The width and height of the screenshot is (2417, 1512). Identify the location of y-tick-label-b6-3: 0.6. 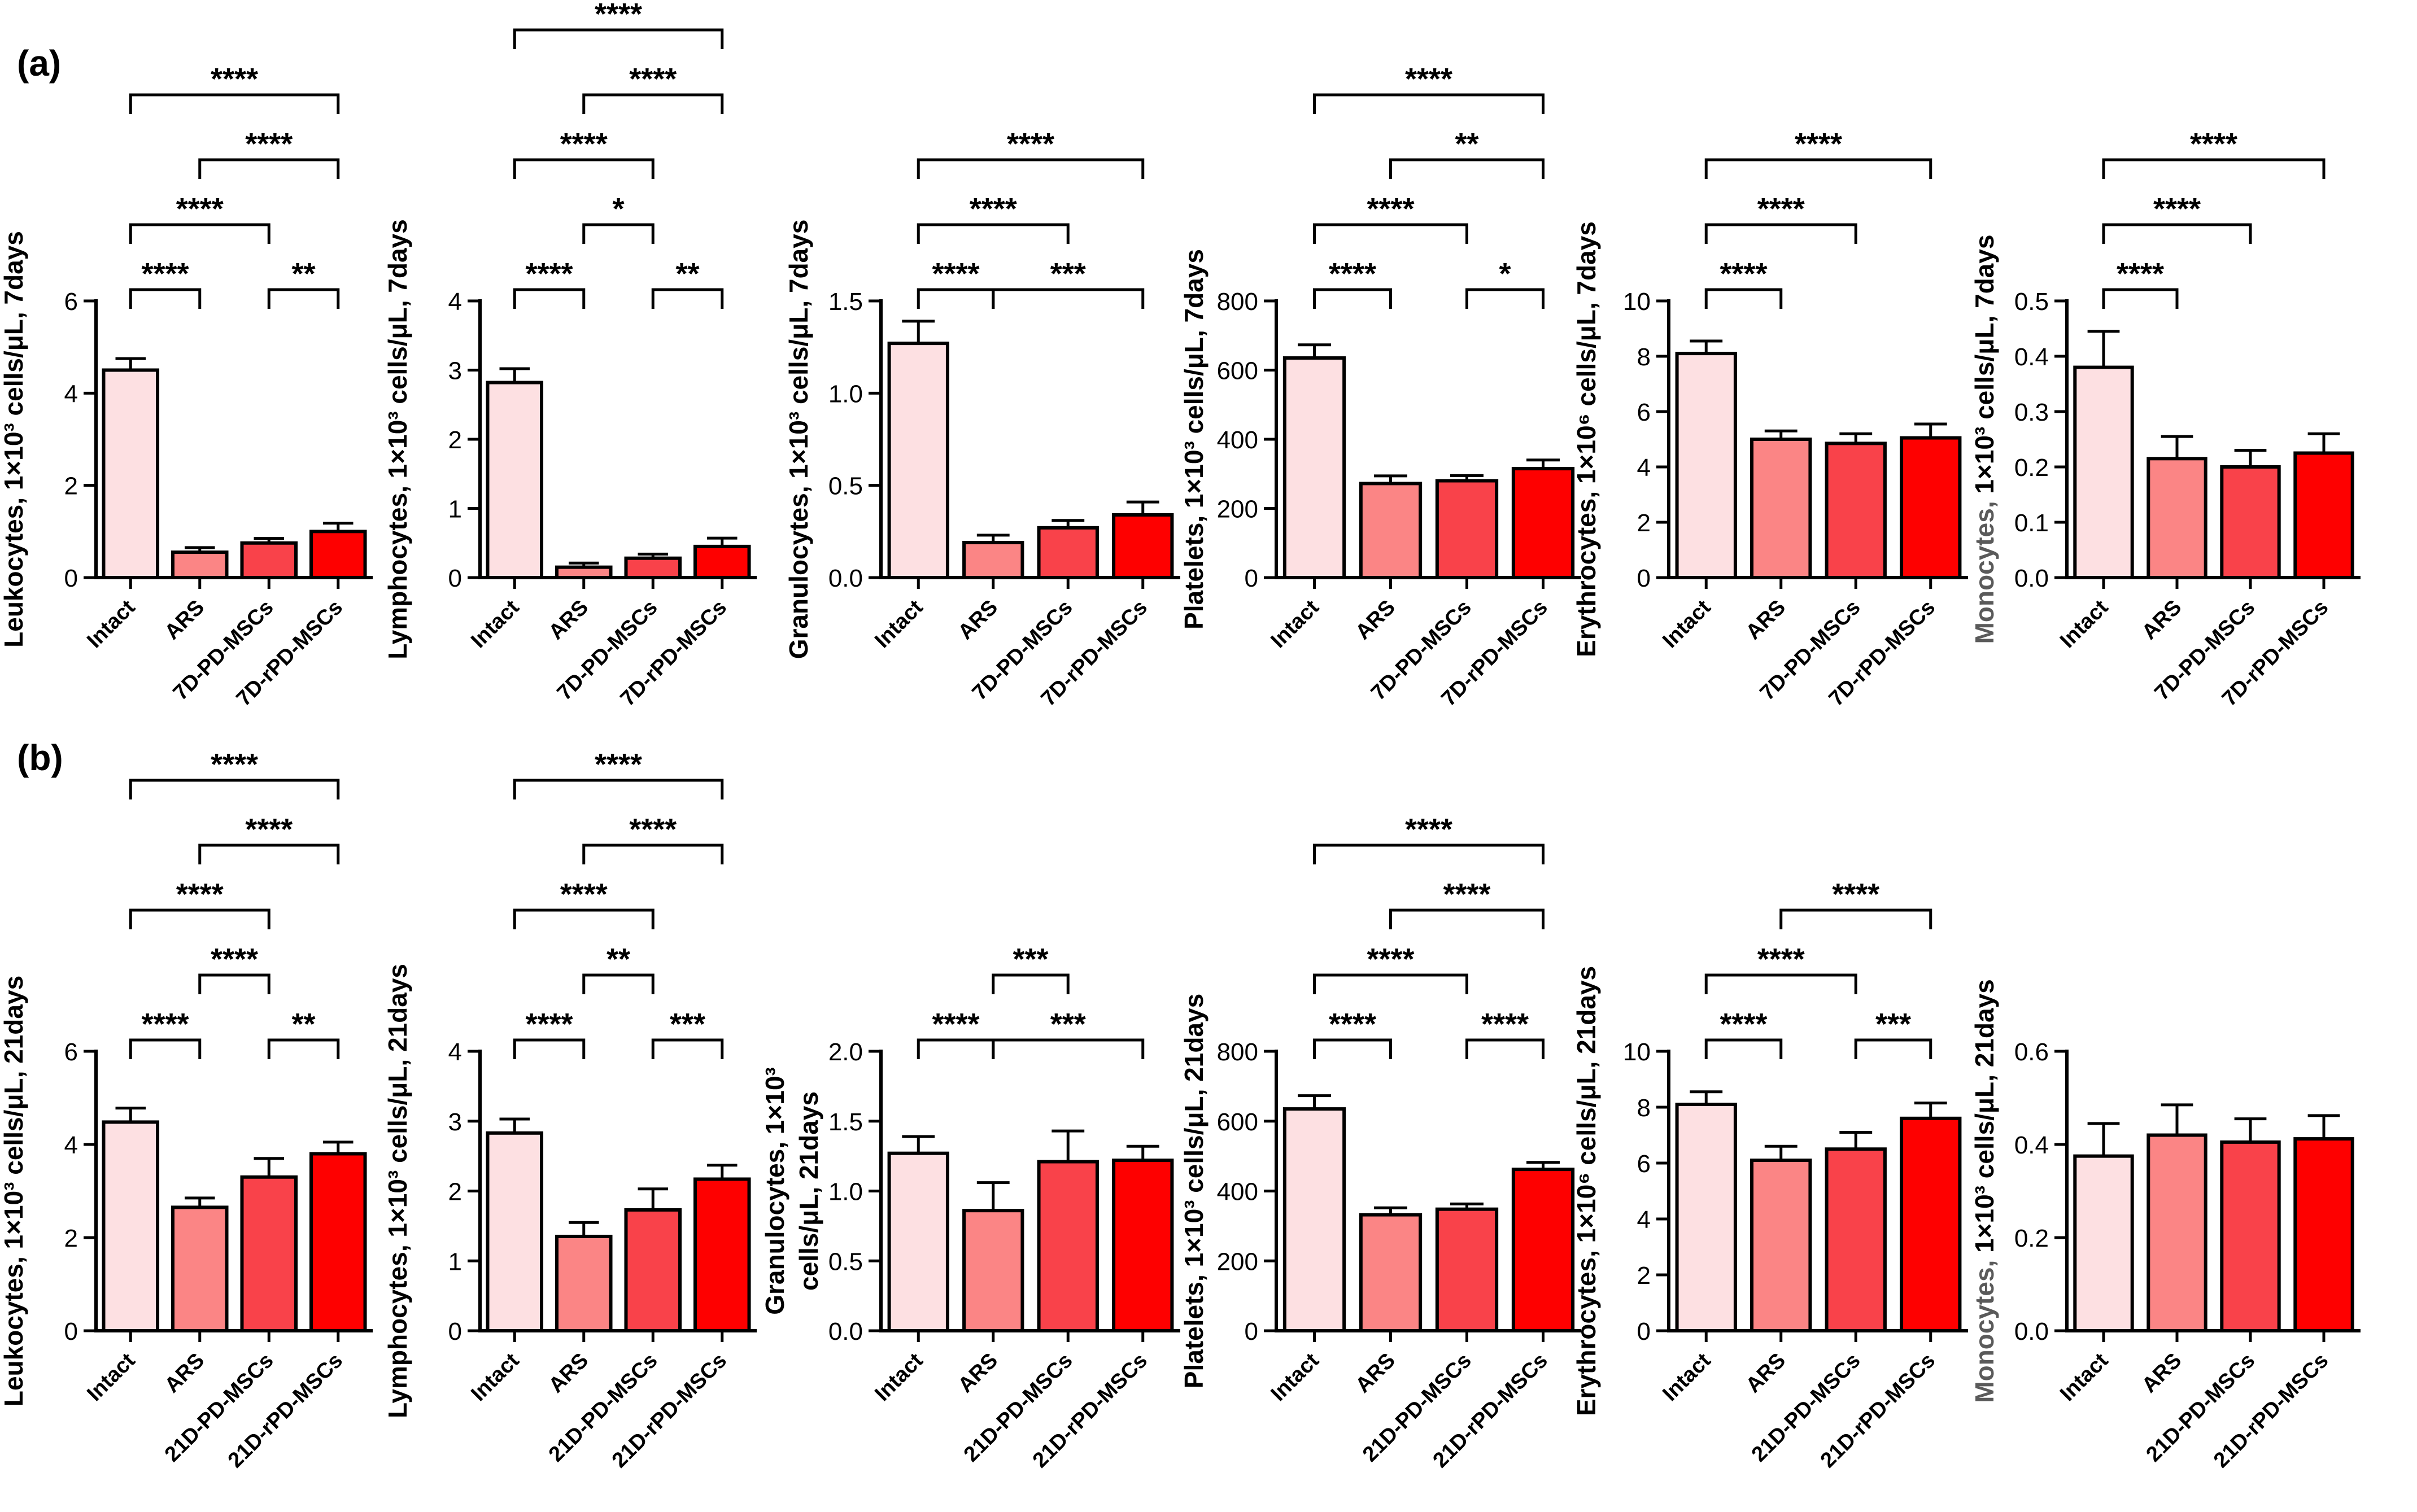
(2031, 1052).